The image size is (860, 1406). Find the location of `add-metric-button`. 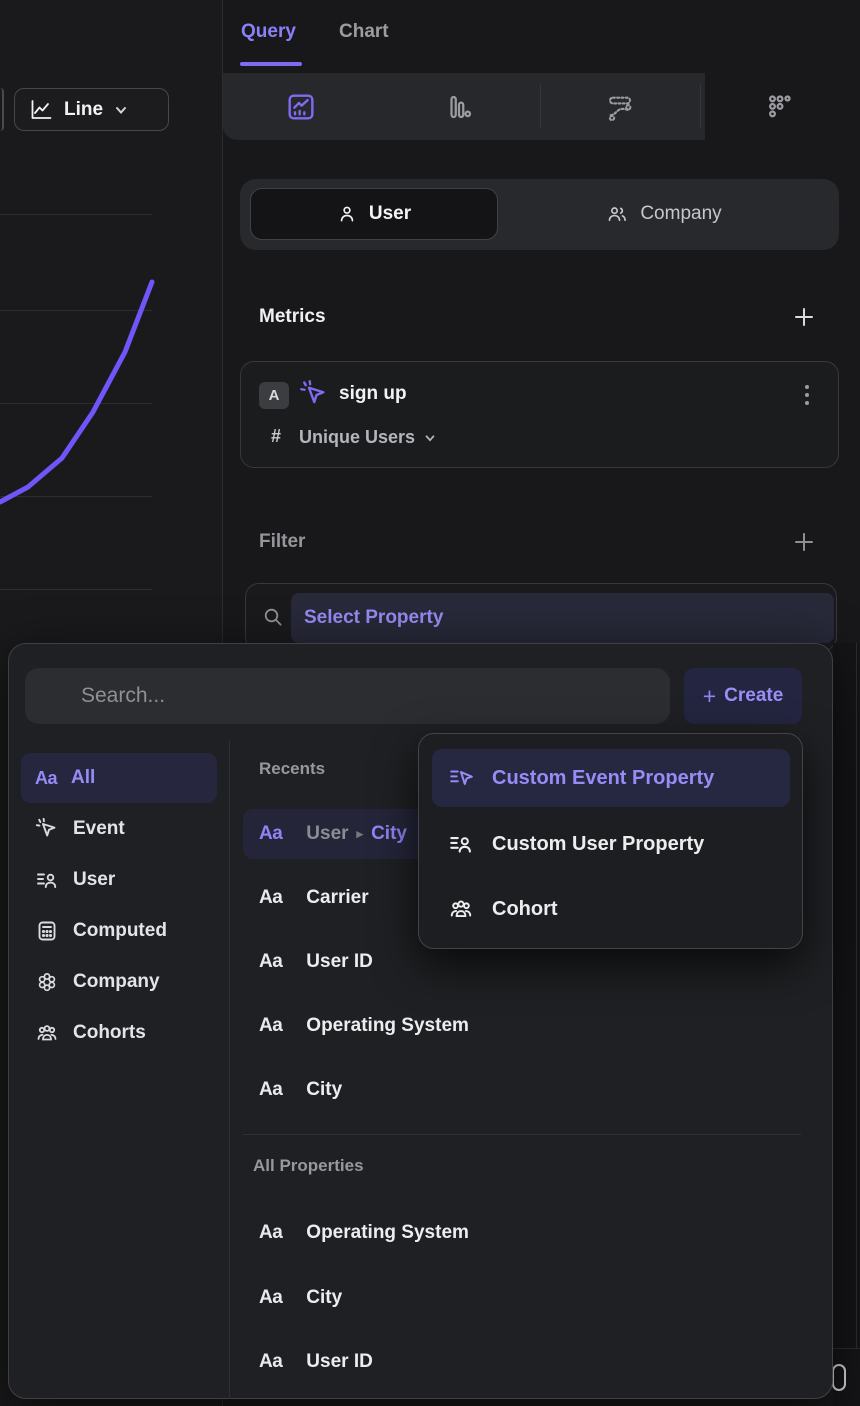

add-metric-button is located at coordinates (804, 317).